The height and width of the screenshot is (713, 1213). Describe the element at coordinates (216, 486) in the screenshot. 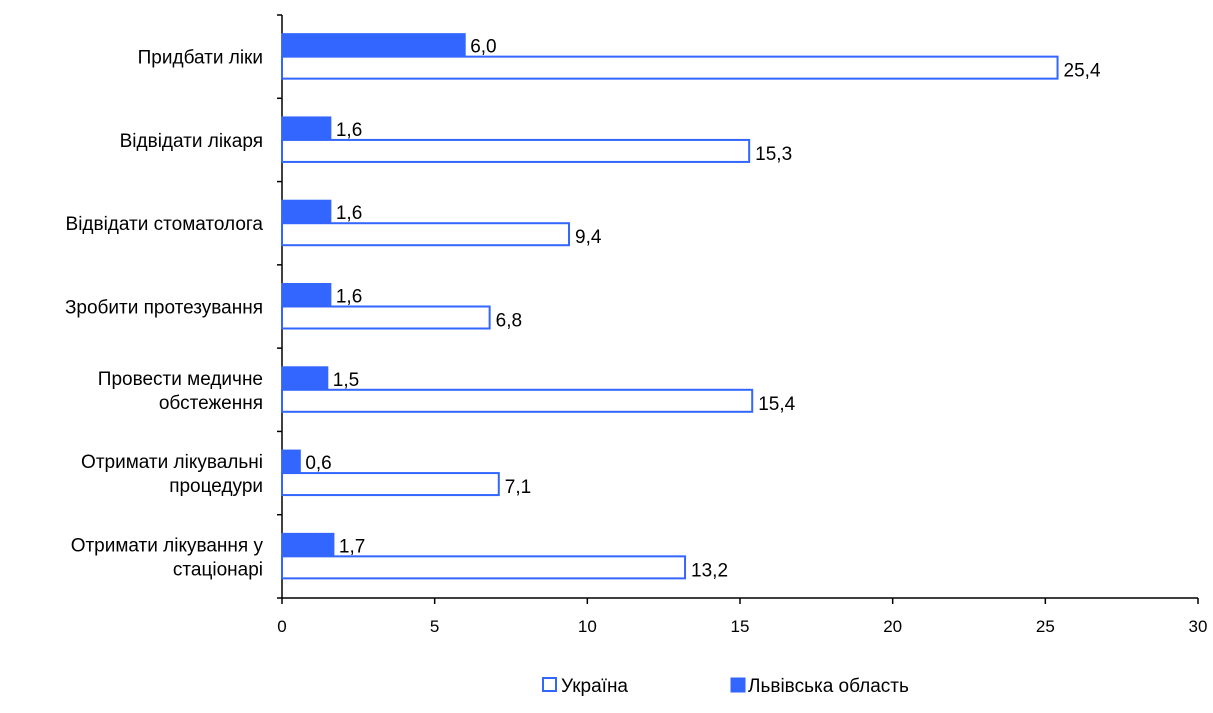

I see `category-label: процедури` at that location.